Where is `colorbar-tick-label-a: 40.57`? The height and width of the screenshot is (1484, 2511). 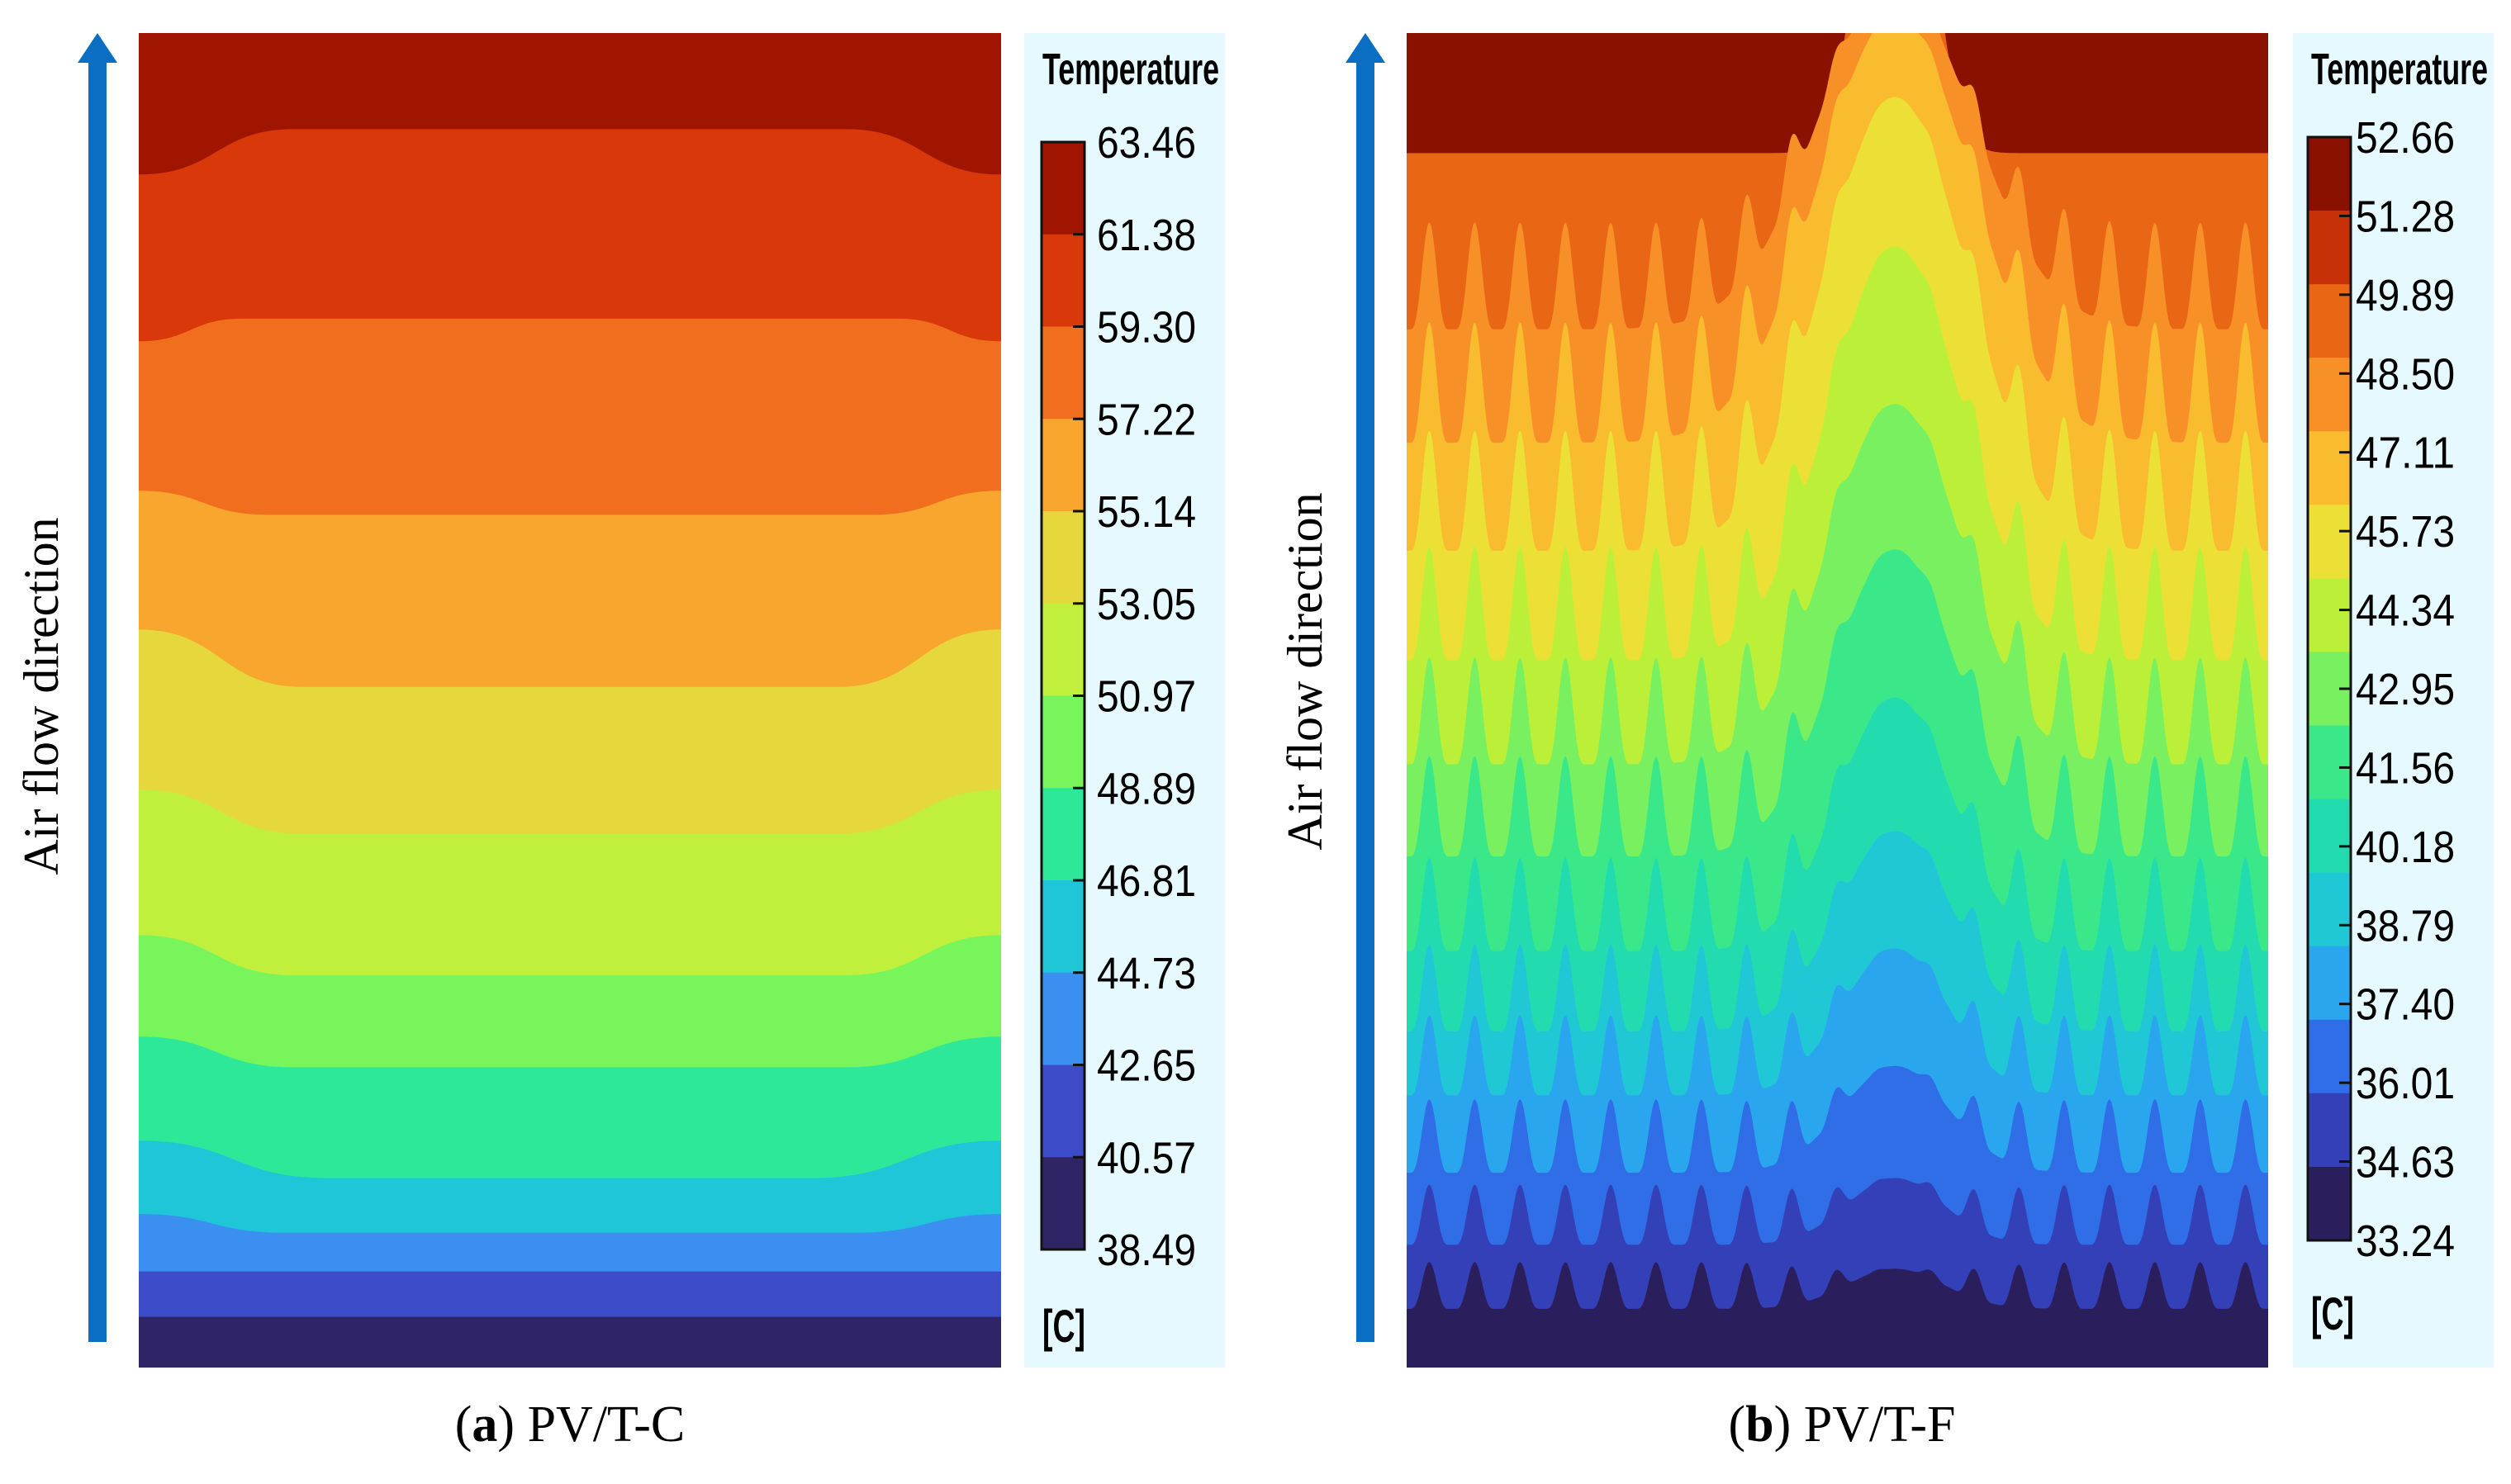
colorbar-tick-label-a: 40.57 is located at coordinates (1147, 1158).